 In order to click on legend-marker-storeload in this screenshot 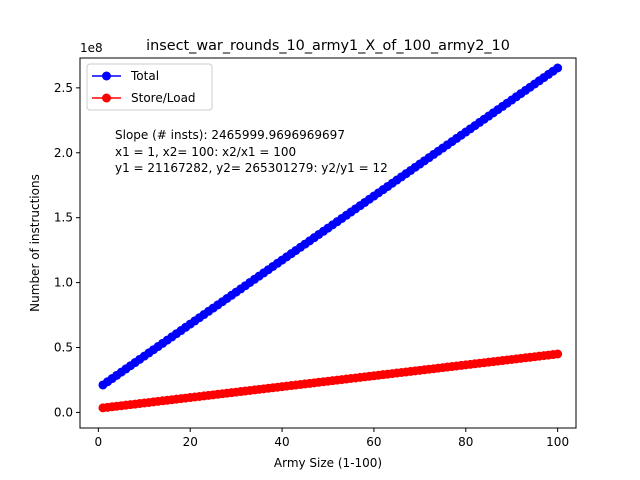, I will do `click(106, 98)`.